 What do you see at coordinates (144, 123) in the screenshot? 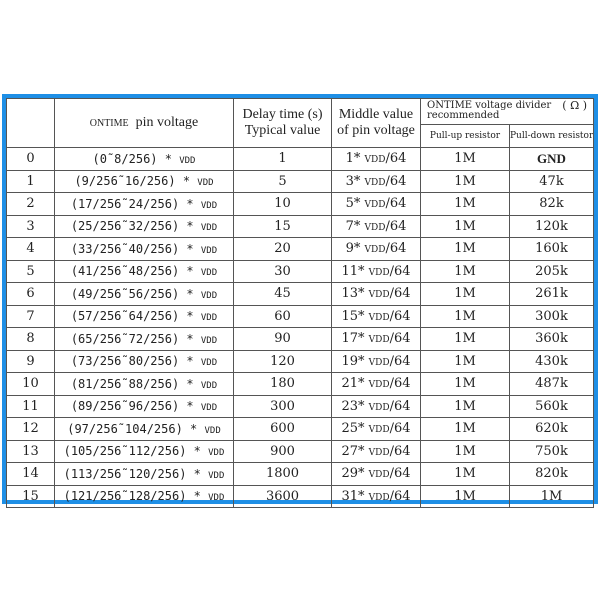
I see `header-pin-voltage: ONTIME pin voltage` at bounding box center [144, 123].